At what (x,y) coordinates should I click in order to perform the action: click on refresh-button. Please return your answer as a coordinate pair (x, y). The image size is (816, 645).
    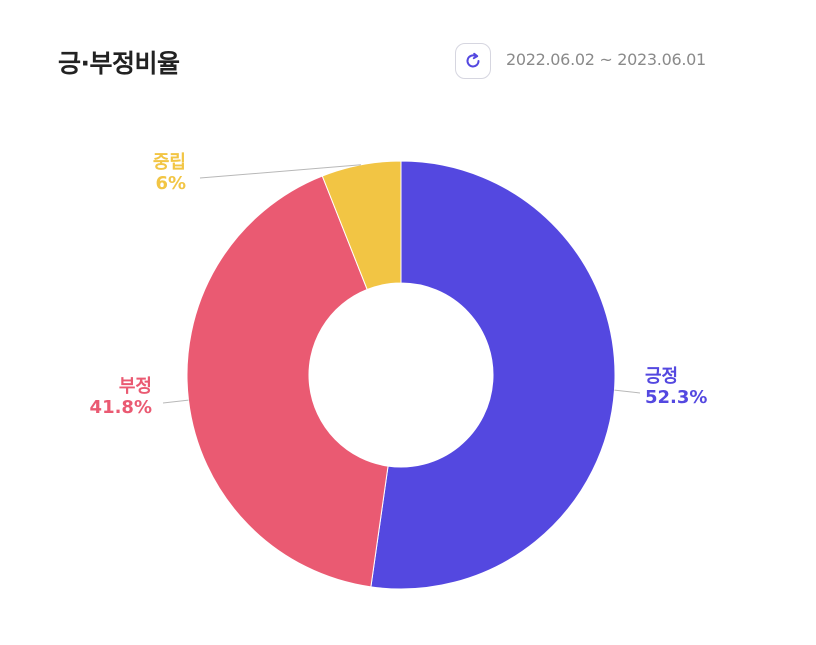
    Looking at the image, I should click on (473, 61).